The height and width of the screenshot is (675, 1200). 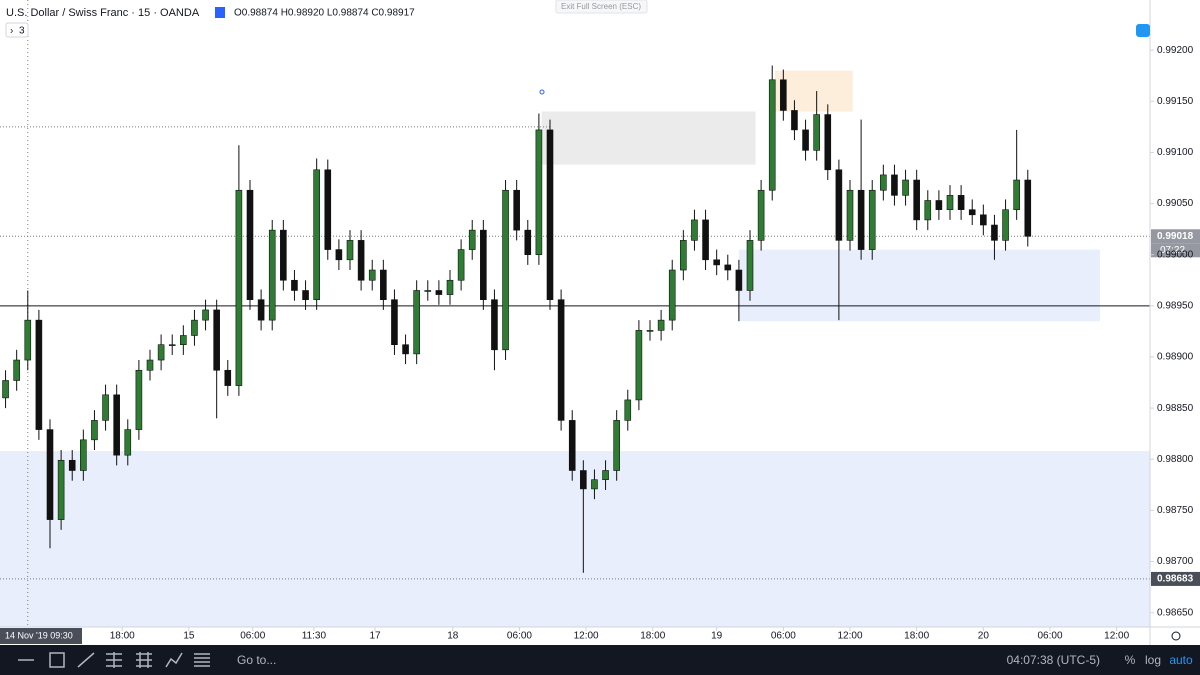 I want to click on percent-toggle: %, so click(x=1130, y=660).